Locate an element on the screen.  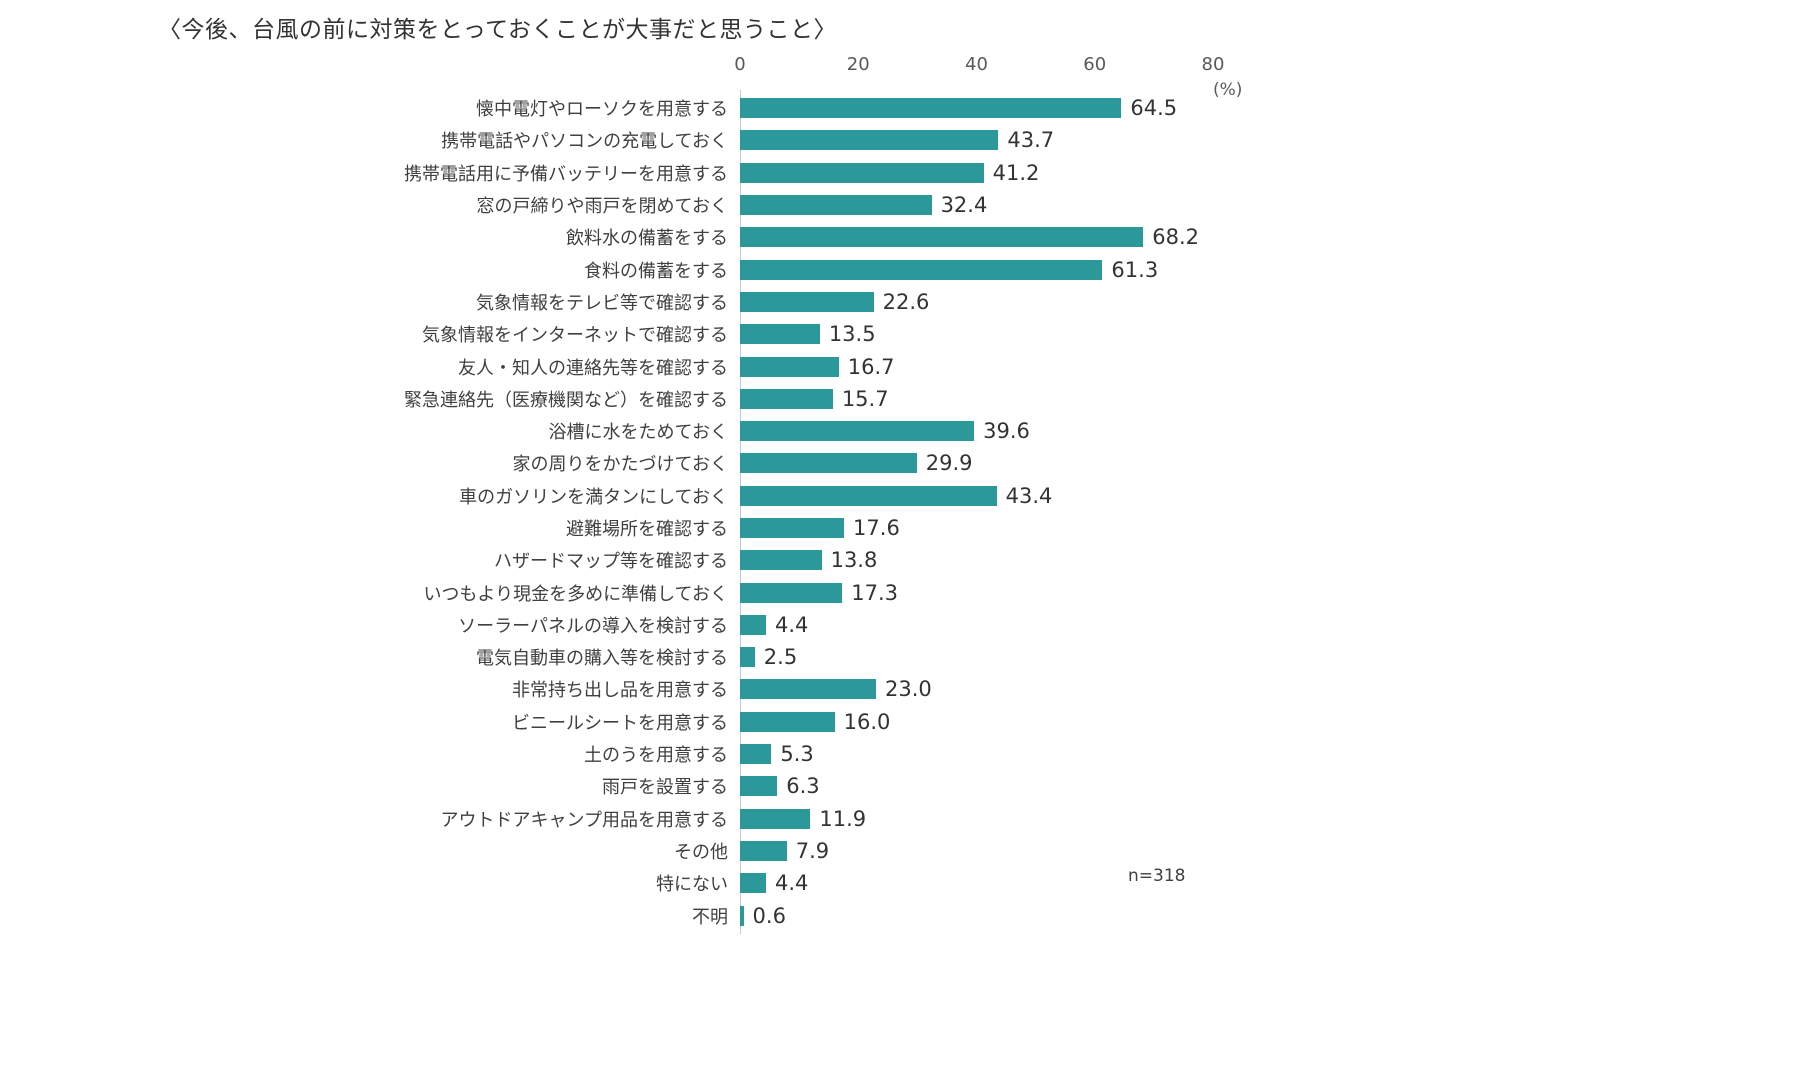
bar-row: 土のうを用意する 5.3 is located at coordinates (686, 754).